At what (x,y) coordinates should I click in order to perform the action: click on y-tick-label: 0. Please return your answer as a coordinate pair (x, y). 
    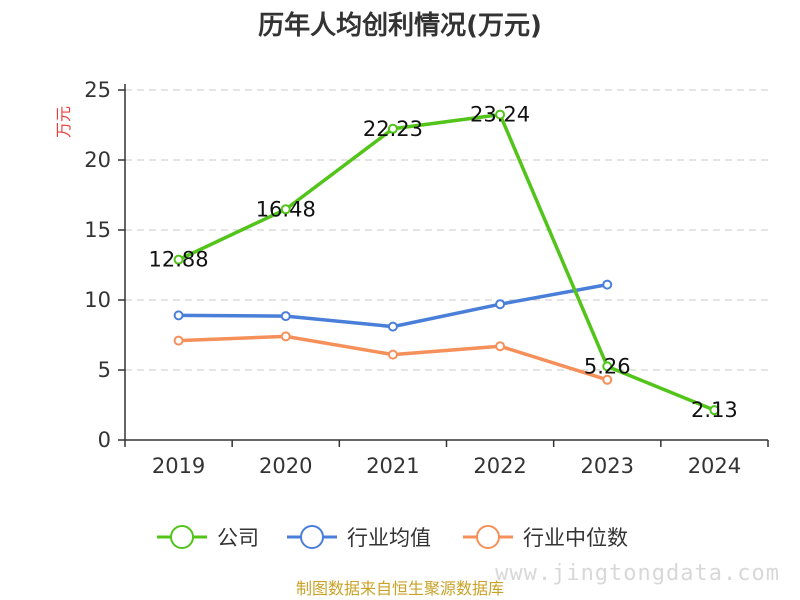
    Looking at the image, I should click on (104, 440).